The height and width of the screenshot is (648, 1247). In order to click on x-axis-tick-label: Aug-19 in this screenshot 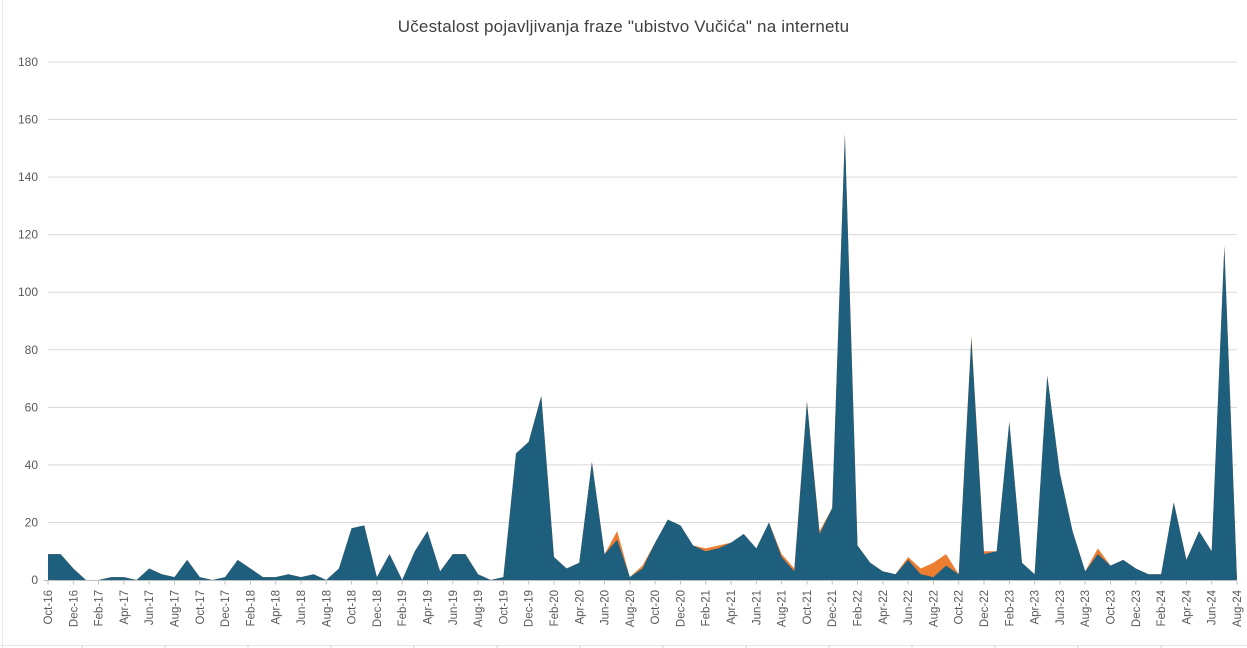, I will do `click(479, 608)`.